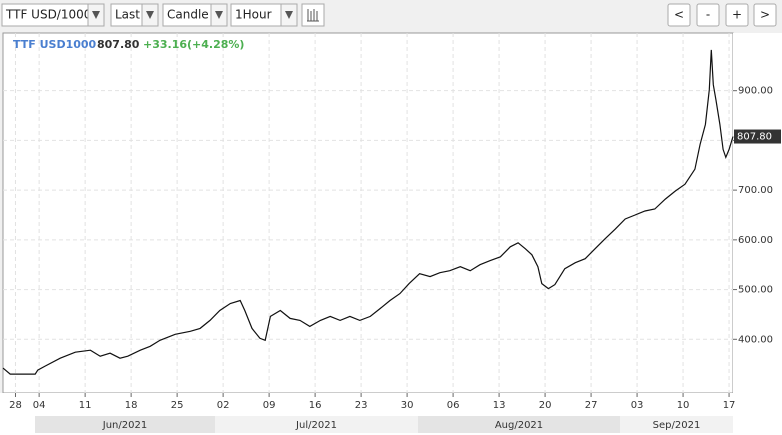 The image size is (782, 435). I want to click on x-tick-label: 10, so click(683, 405).